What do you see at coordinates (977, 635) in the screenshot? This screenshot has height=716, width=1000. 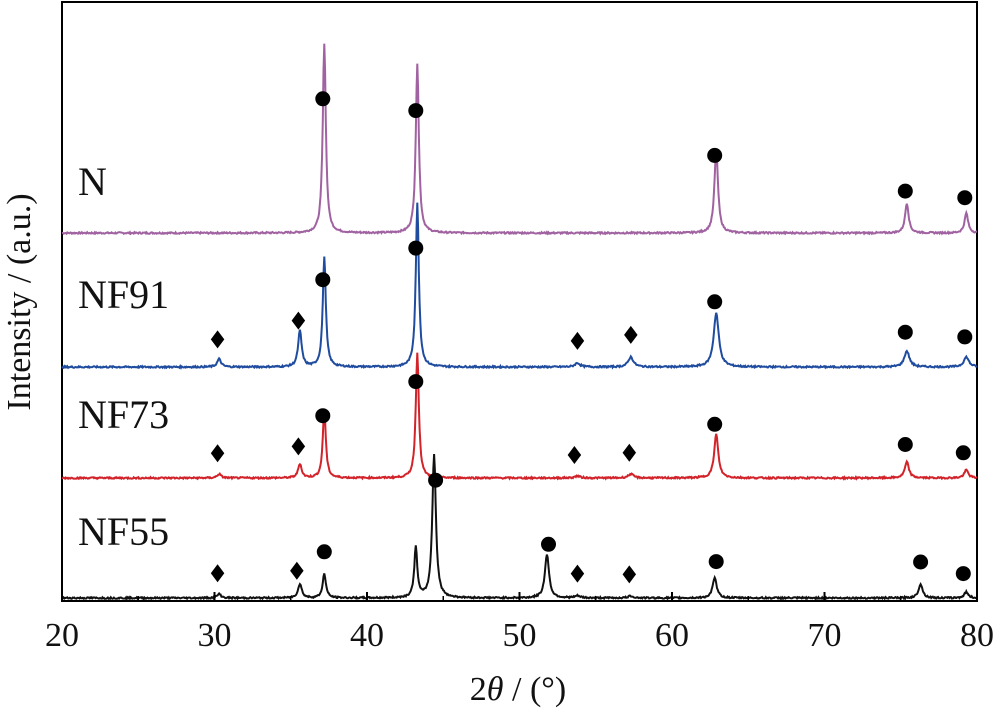 I see `x-tick-label: 80` at bounding box center [977, 635].